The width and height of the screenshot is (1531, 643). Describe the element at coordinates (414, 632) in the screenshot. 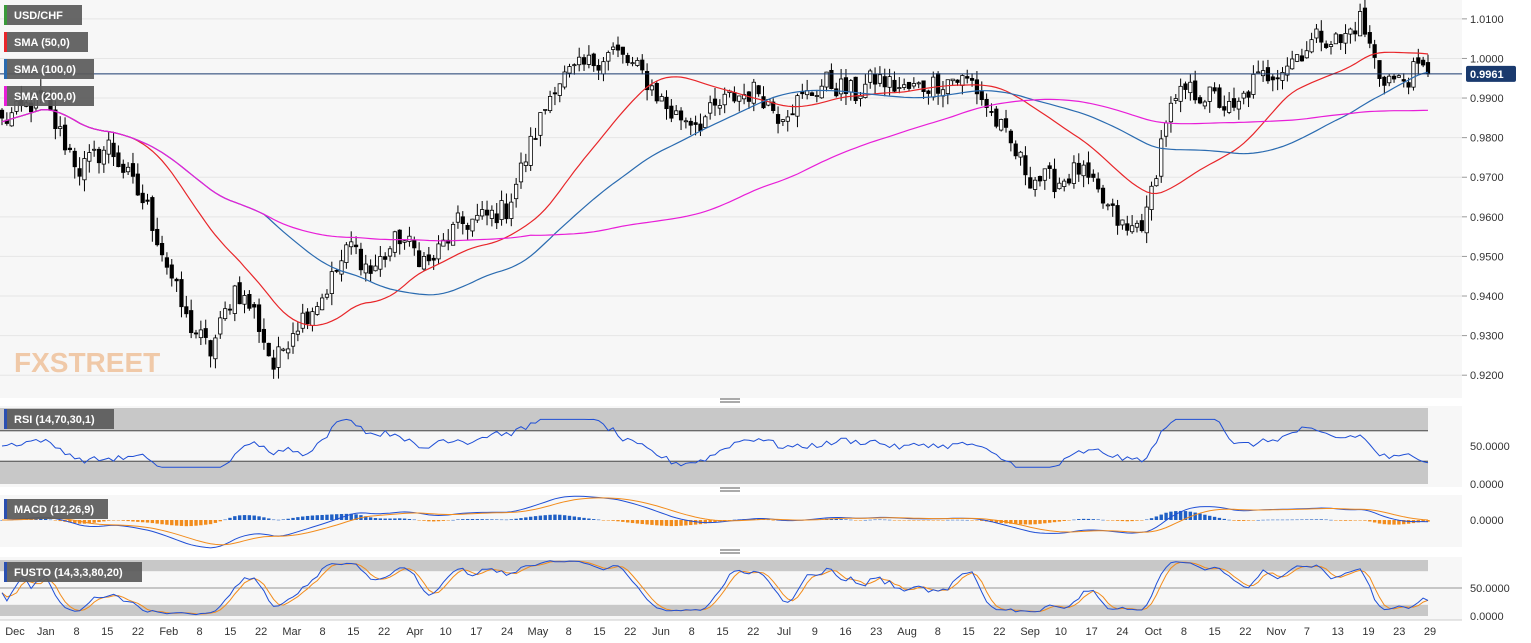

I see `x-tick-label: Apr` at that location.